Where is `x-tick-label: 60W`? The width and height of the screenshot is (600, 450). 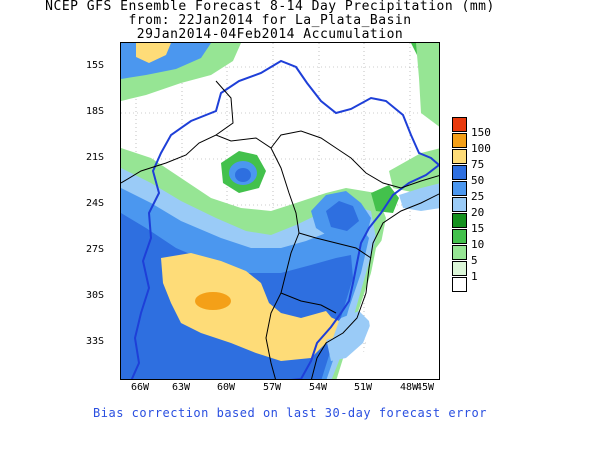
x-tick-label: 60W is located at coordinates (226, 387).